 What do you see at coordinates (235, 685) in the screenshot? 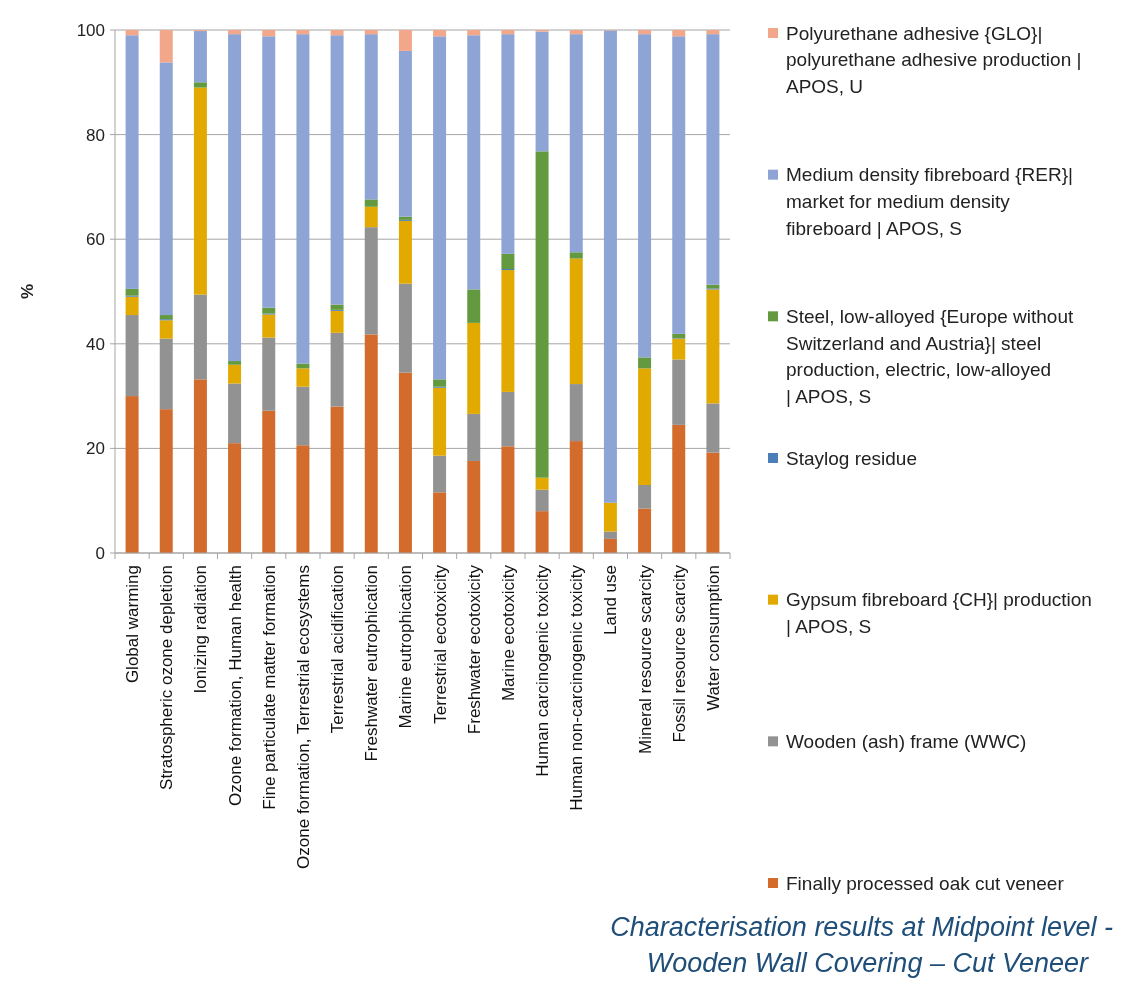
I see `x-tick-label: Ozone formation, Human health` at bounding box center [235, 685].